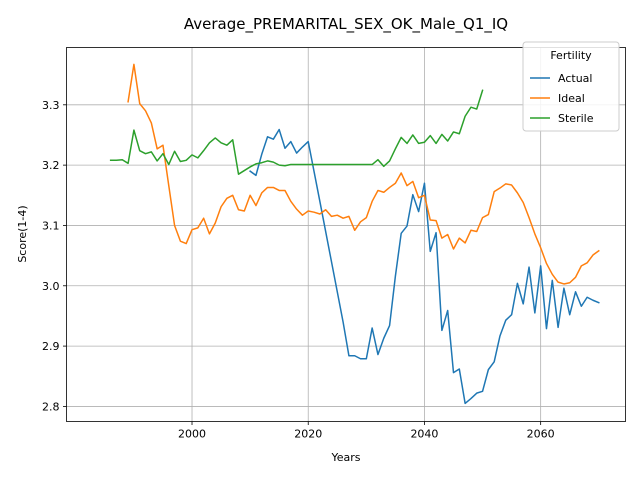 The height and width of the screenshot is (480, 640). Describe the element at coordinates (51, 406) in the screenshot. I see `y-tick-label: 2.8` at that location.